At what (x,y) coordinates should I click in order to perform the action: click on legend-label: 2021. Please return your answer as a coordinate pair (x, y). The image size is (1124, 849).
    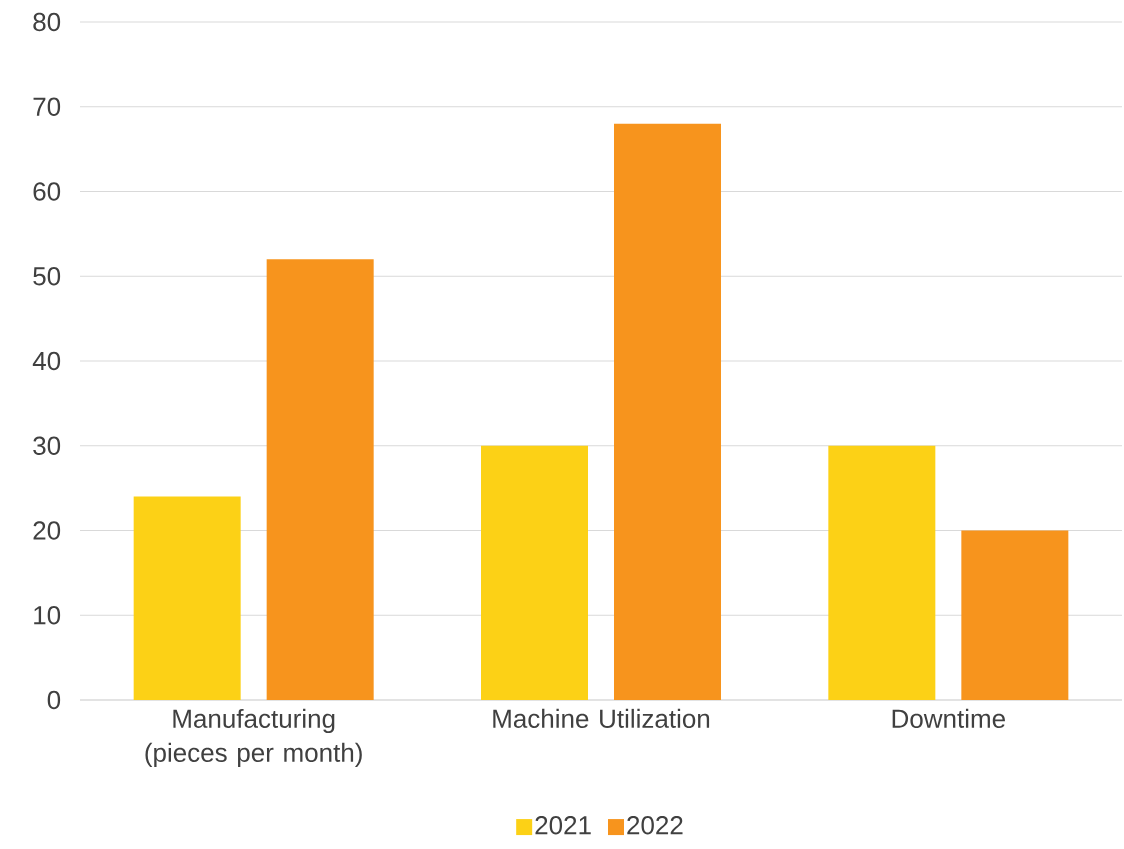
    Looking at the image, I should click on (563, 825).